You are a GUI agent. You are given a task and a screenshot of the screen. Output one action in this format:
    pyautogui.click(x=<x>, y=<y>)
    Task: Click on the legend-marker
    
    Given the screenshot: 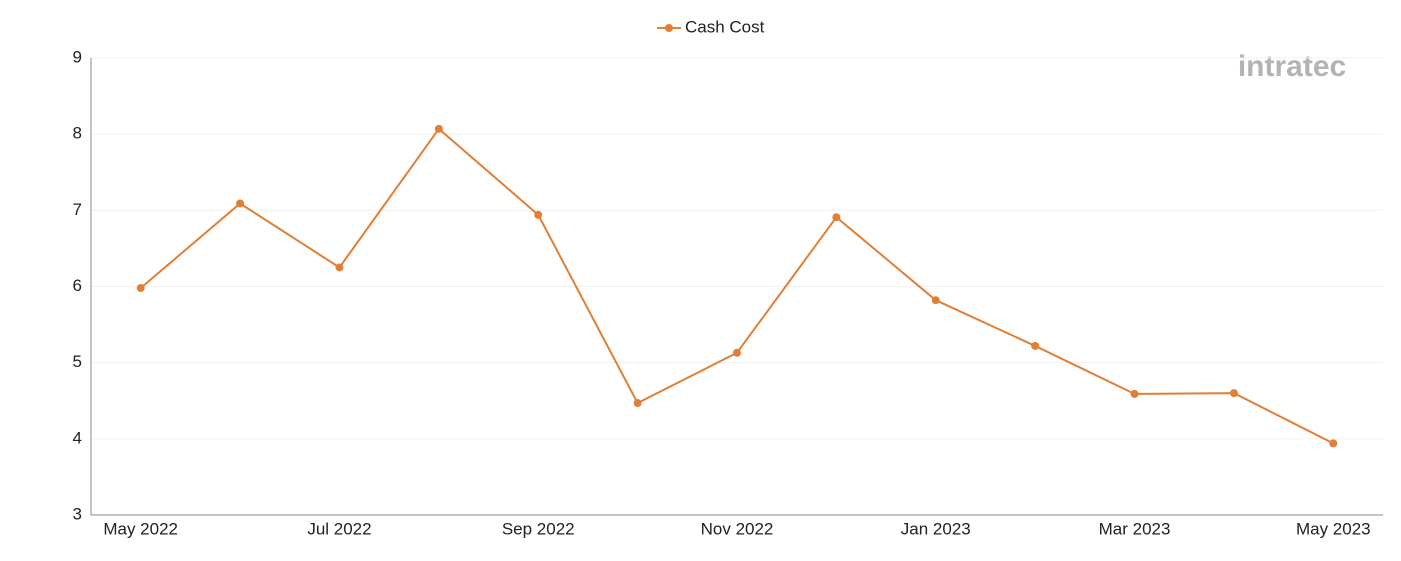 What is the action you would take?
    pyautogui.click(x=669, y=28)
    